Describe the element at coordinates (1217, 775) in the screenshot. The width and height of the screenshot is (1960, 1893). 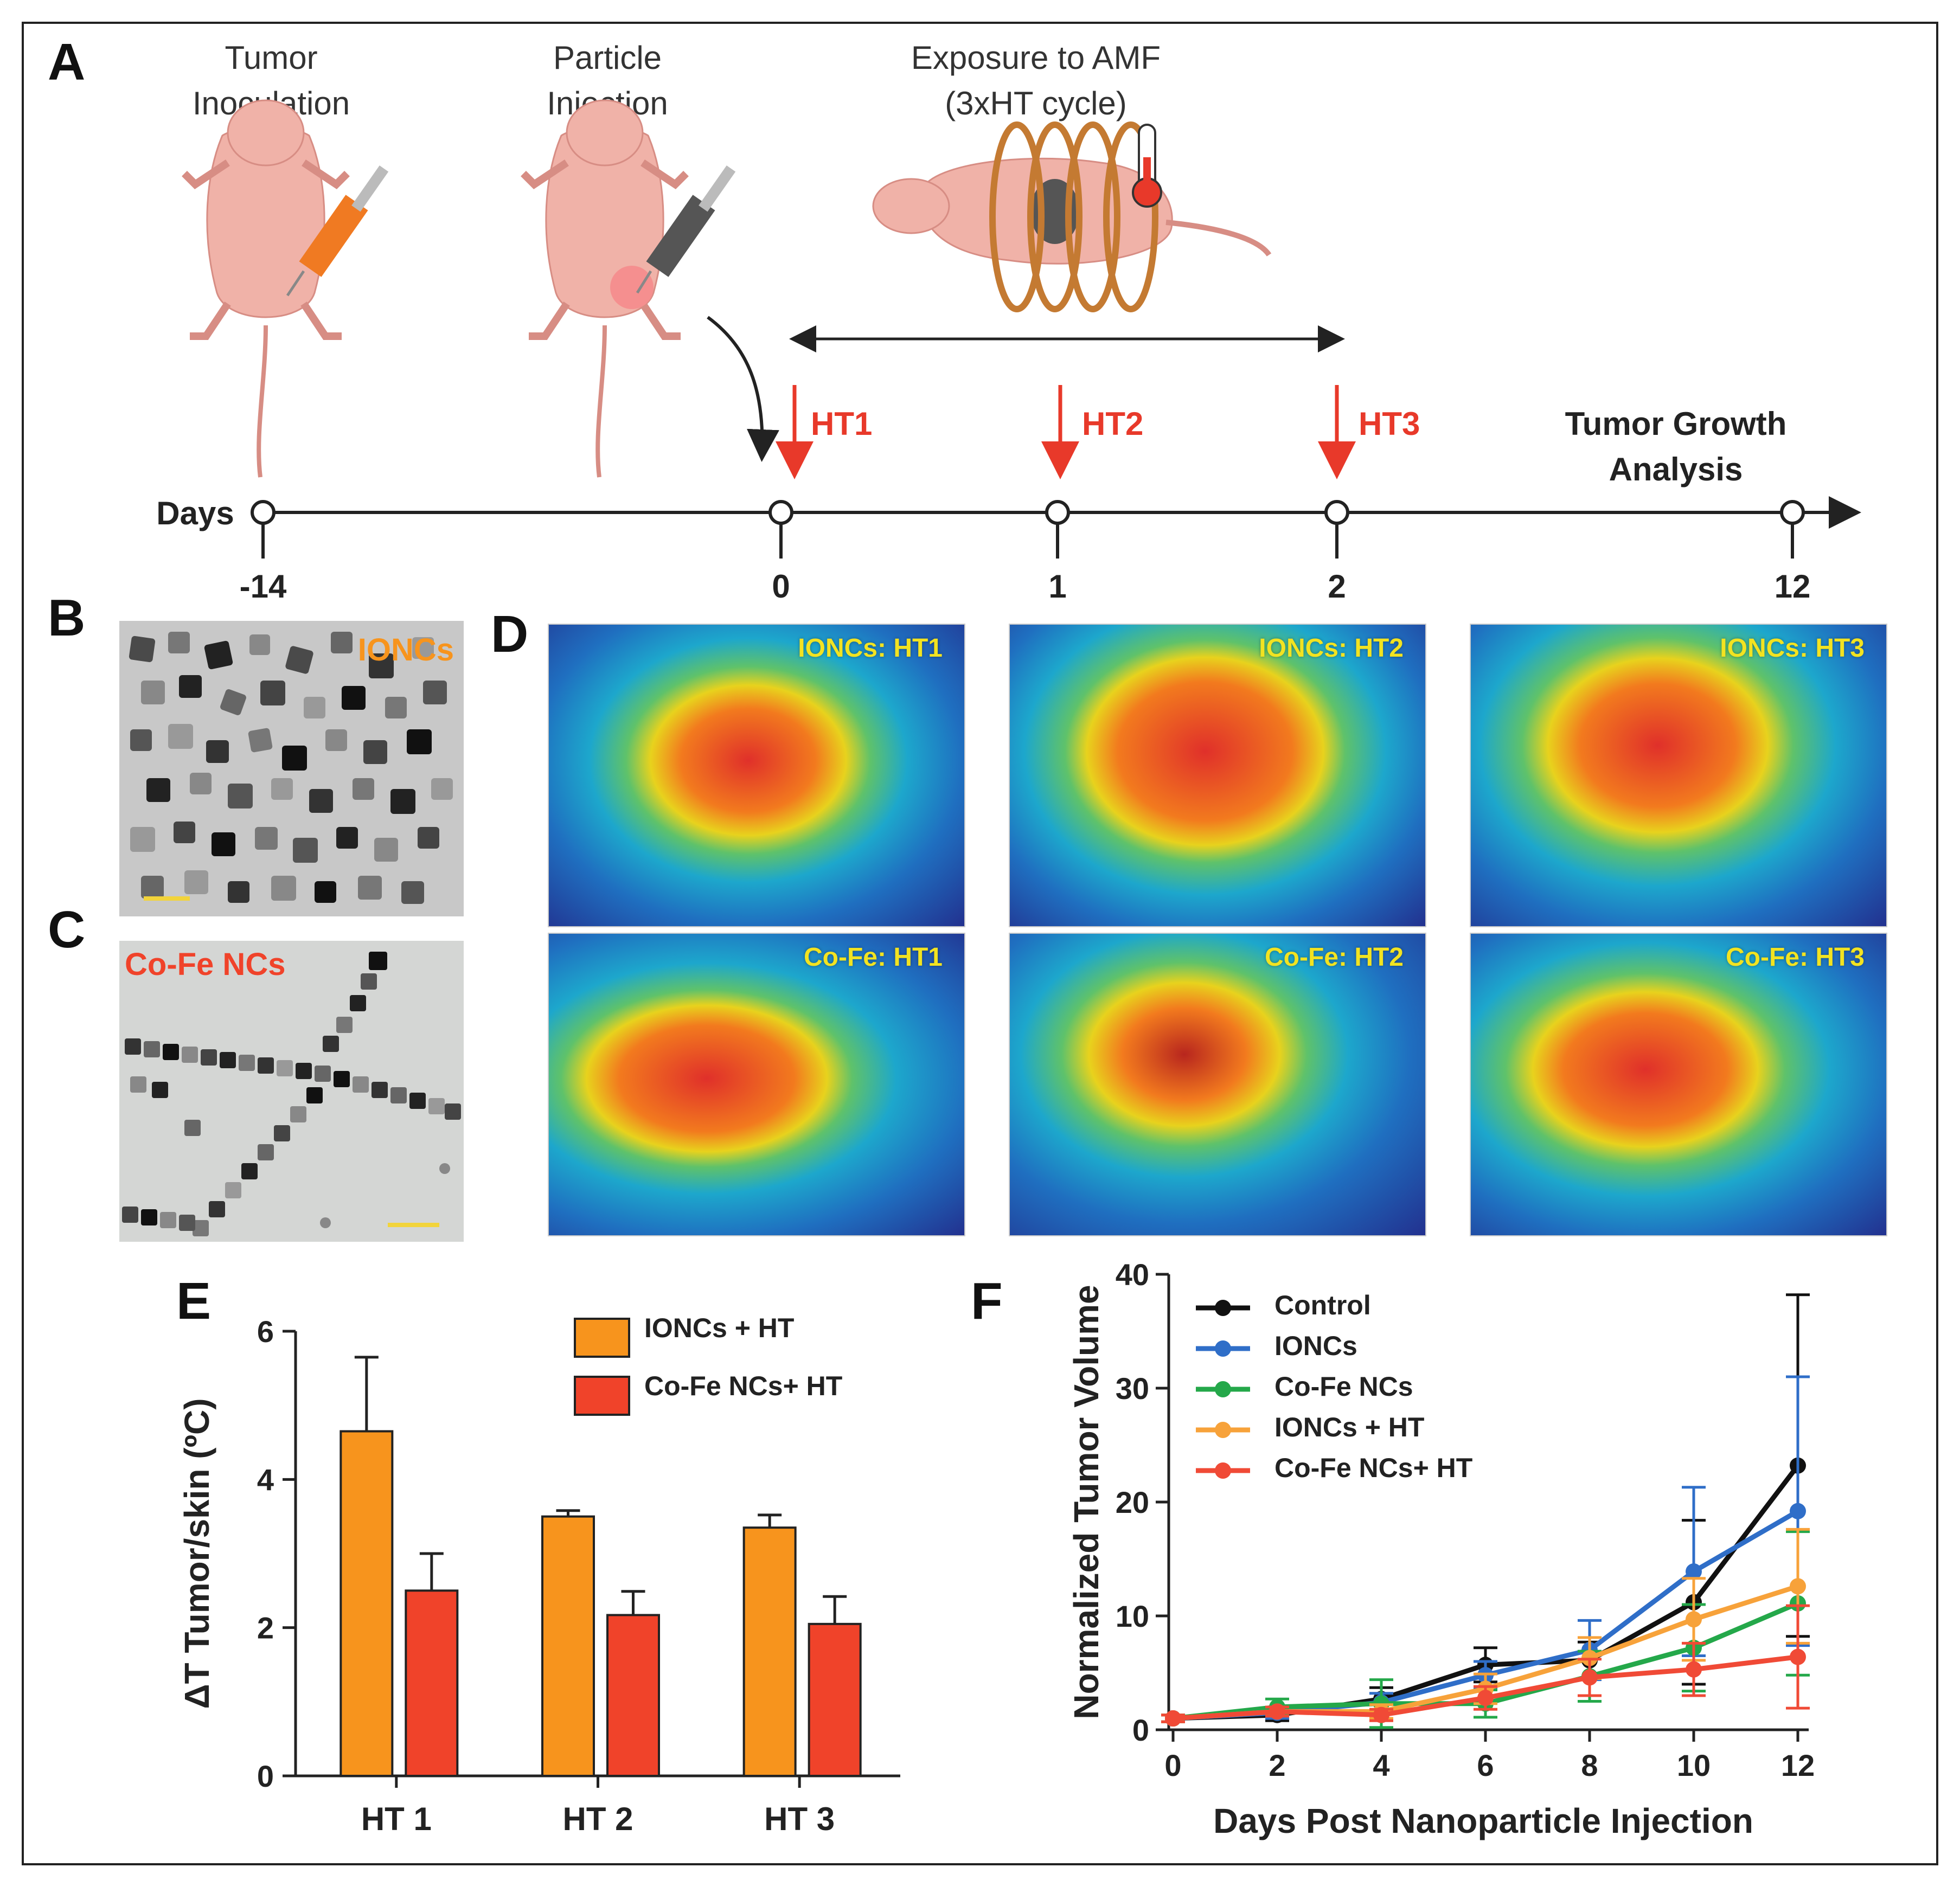
I see `thermal-image-ioncs-ht2: IONCs: HT2` at that location.